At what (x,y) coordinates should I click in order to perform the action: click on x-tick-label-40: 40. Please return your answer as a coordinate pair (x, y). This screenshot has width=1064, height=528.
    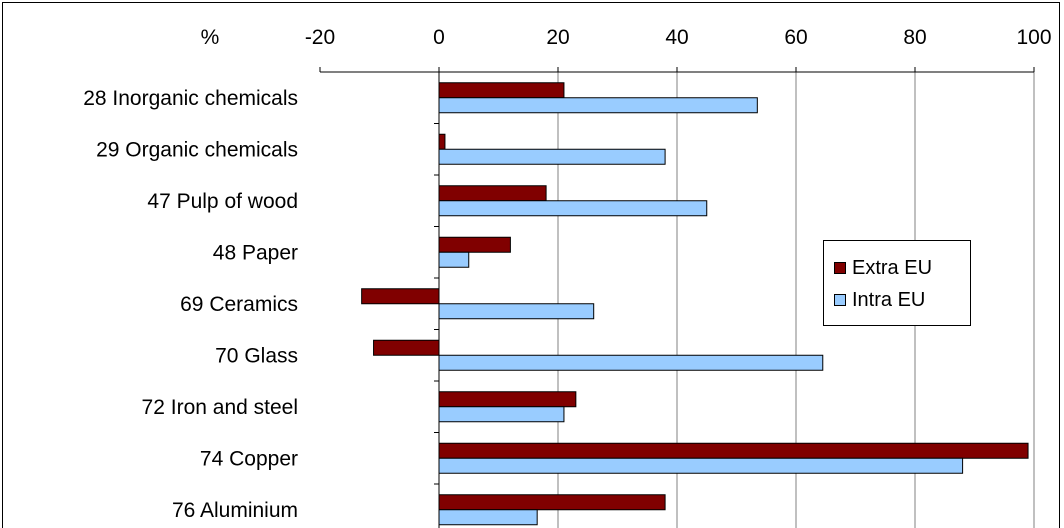
    Looking at the image, I should click on (676, 37).